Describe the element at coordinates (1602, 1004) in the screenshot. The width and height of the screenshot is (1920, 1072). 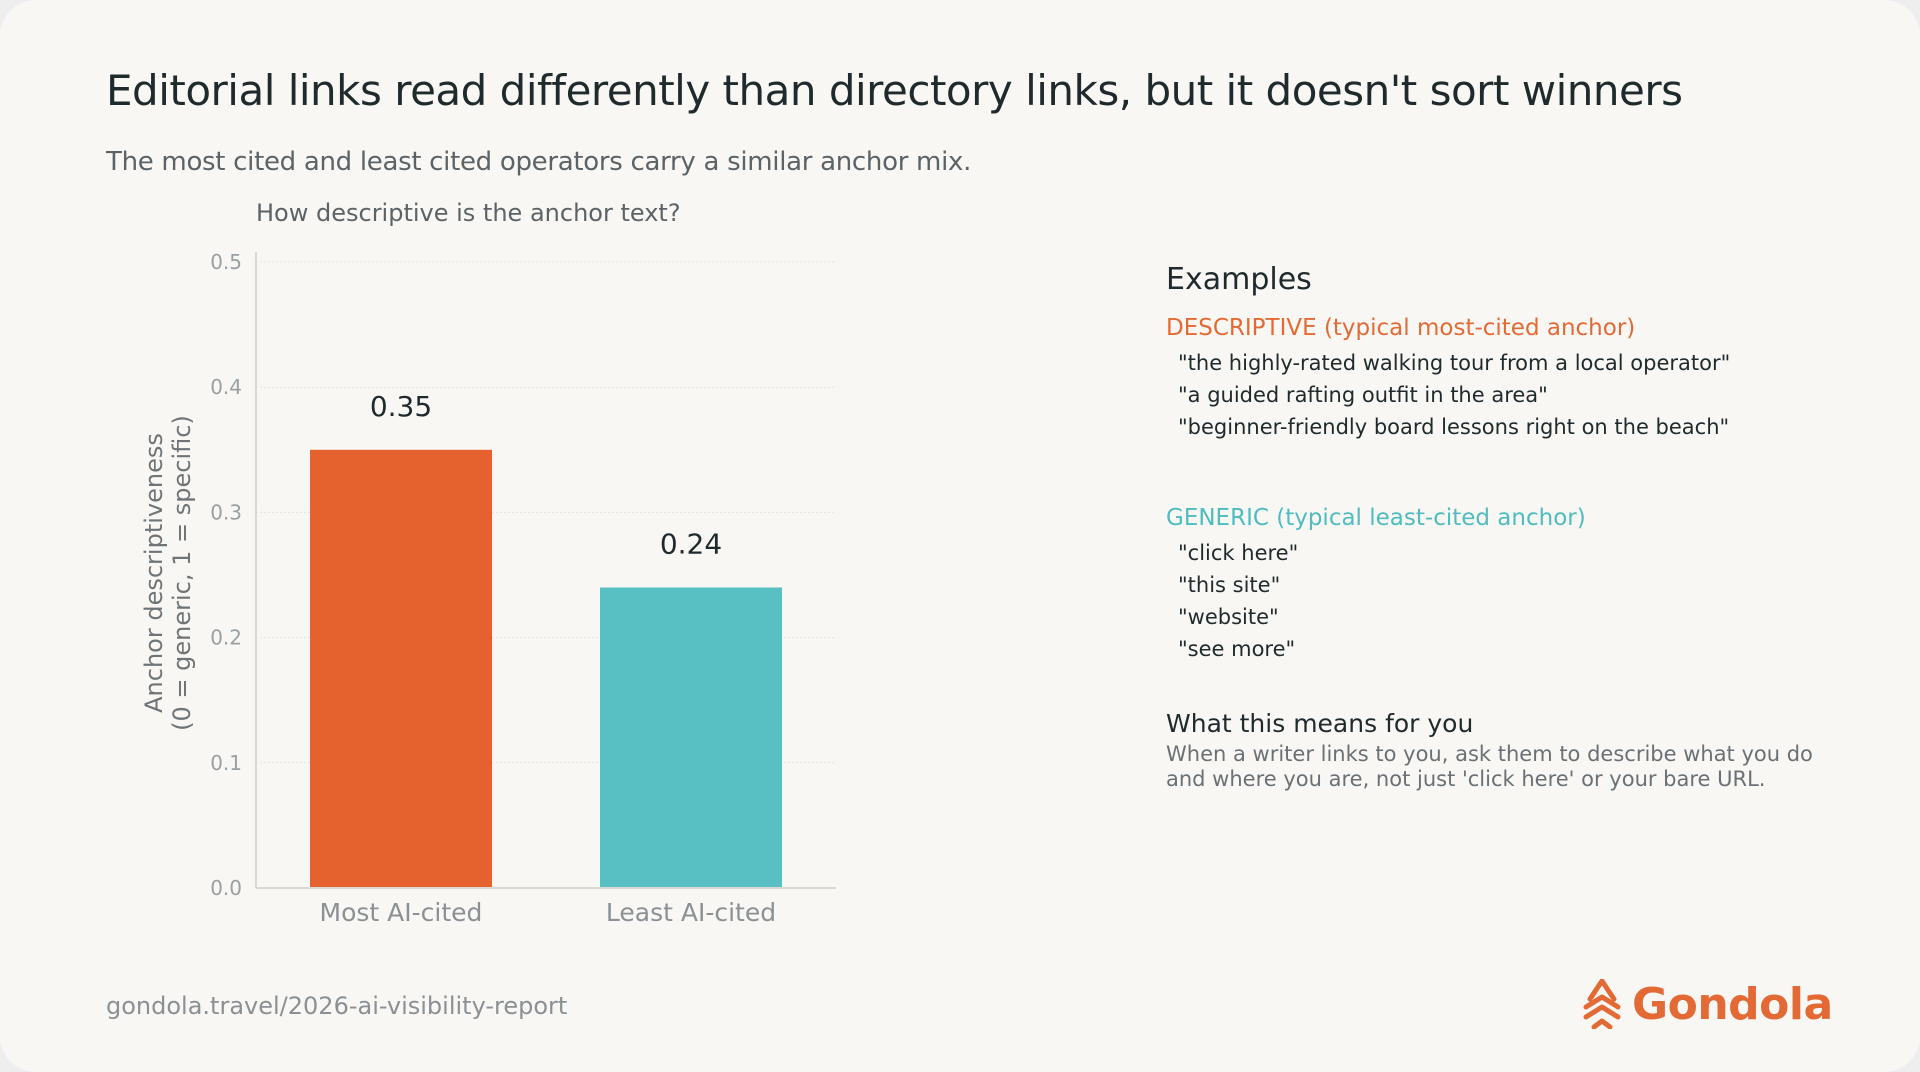
I see `gondola-logo-icon` at that location.